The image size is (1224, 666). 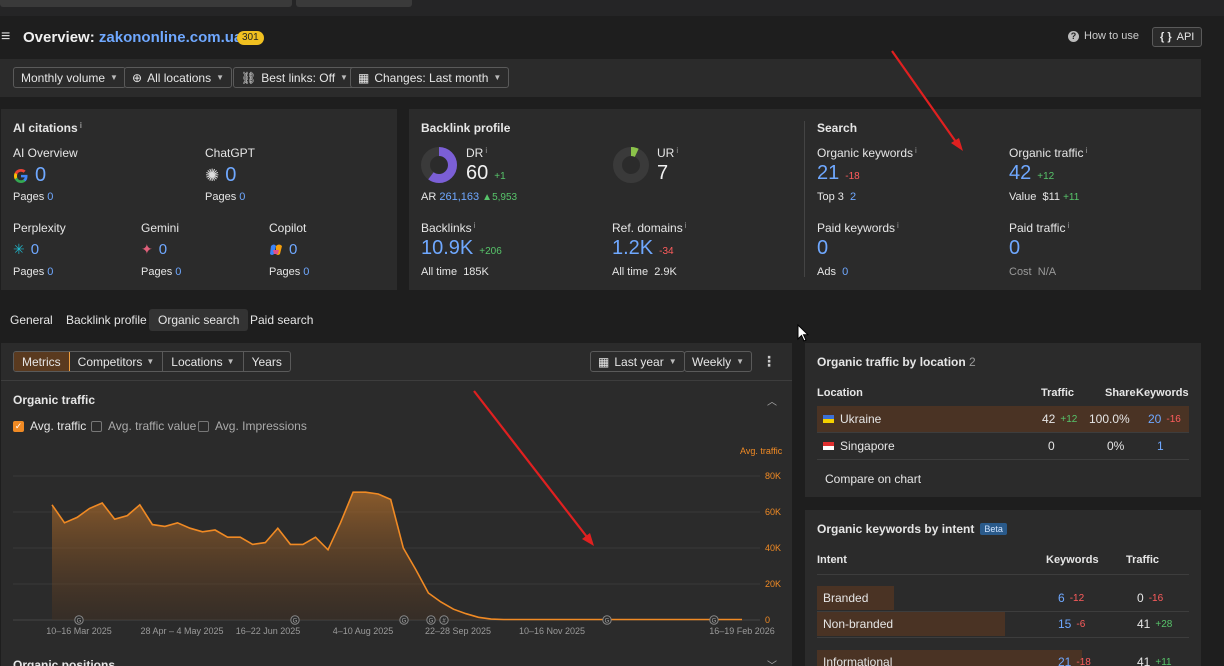 What do you see at coordinates (31, 320) in the screenshot?
I see `tab-general: General` at bounding box center [31, 320].